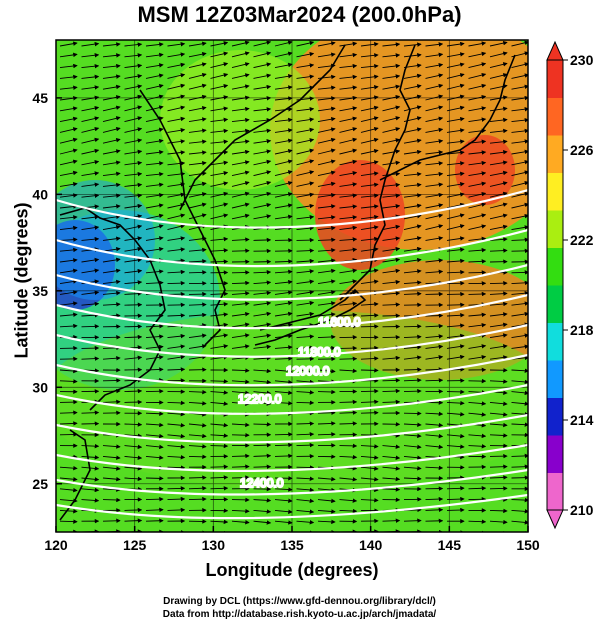 The height and width of the screenshot is (625, 599). I want to click on colorbar-tick-label-2: 218, so click(582, 330).